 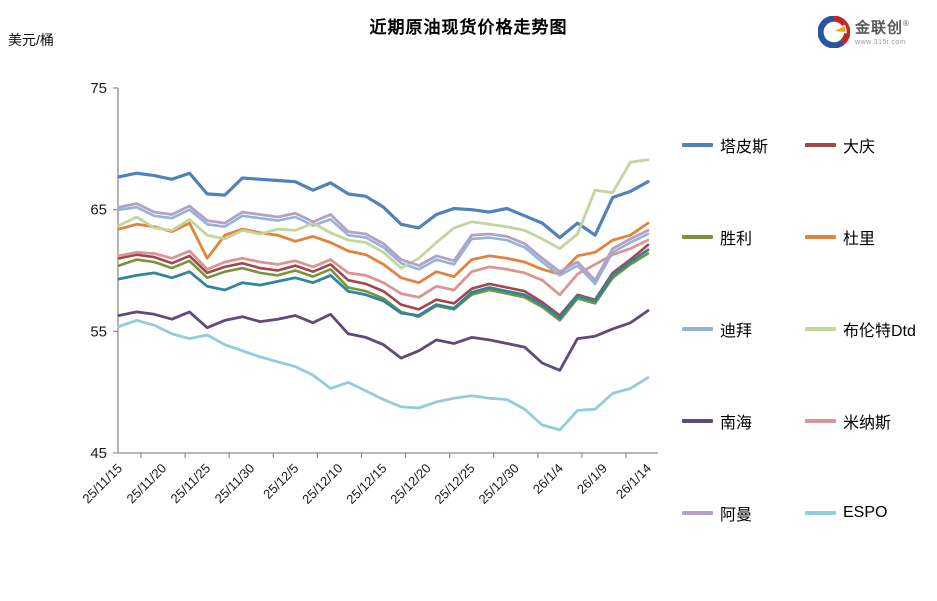 What do you see at coordinates (859, 239) in the screenshot?
I see `legend-label: 杜里` at bounding box center [859, 239].